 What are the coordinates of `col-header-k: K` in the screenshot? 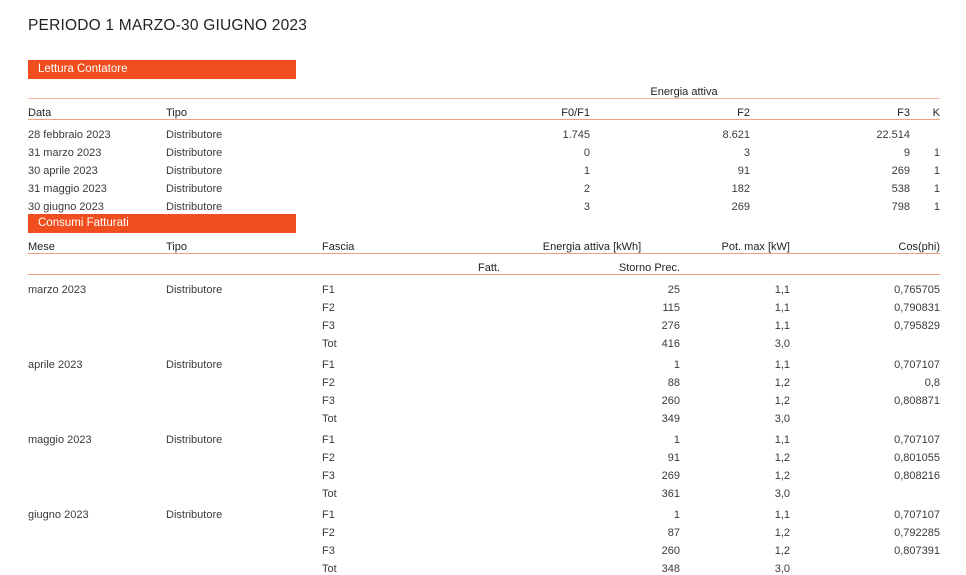 It's located at (926, 108).